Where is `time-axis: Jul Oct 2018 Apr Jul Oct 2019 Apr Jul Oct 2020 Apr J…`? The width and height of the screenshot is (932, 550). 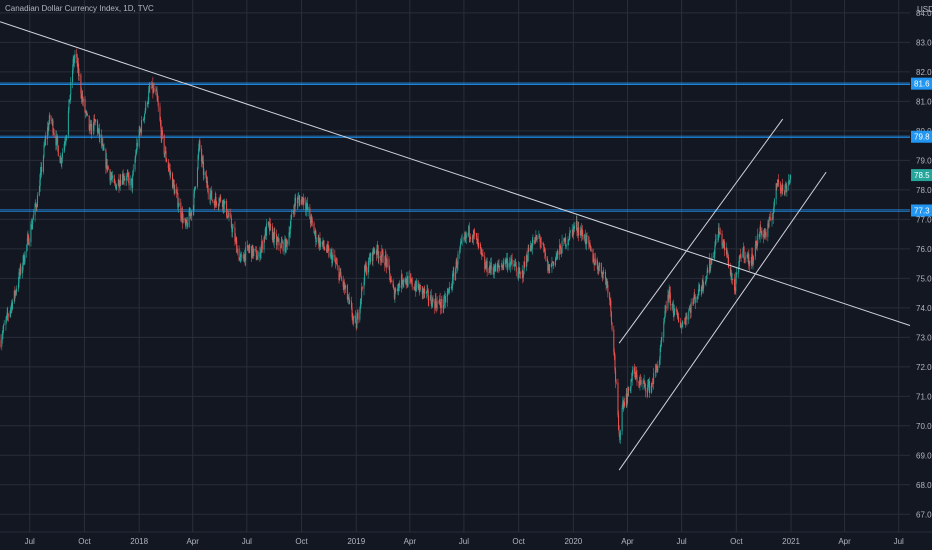
time-axis: Jul Oct 2018 Apr Jul Oct 2019 Apr Jul Oct 2020 Apr J… is located at coordinates (464, 541).